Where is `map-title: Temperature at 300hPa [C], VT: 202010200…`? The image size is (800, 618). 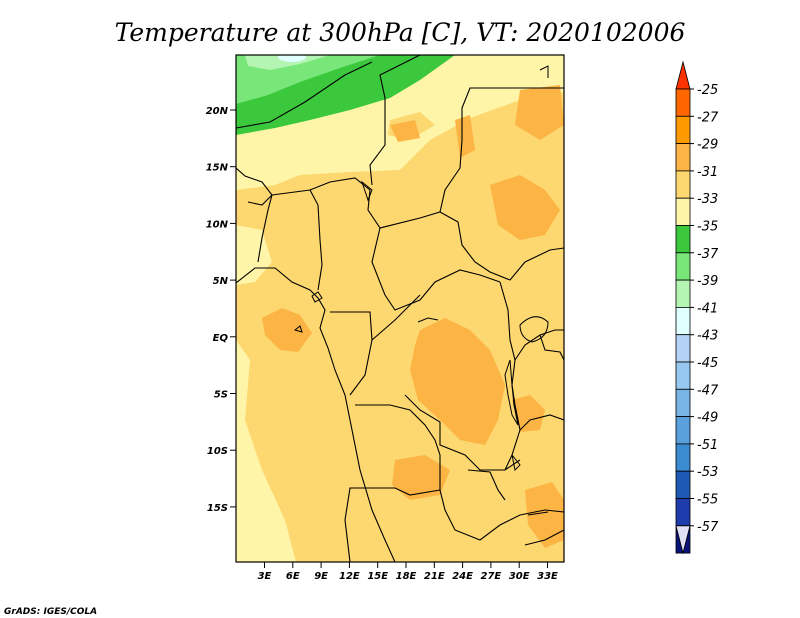
map-title: Temperature at 300hPa [C], VT: 202010200… is located at coordinates (400, 32).